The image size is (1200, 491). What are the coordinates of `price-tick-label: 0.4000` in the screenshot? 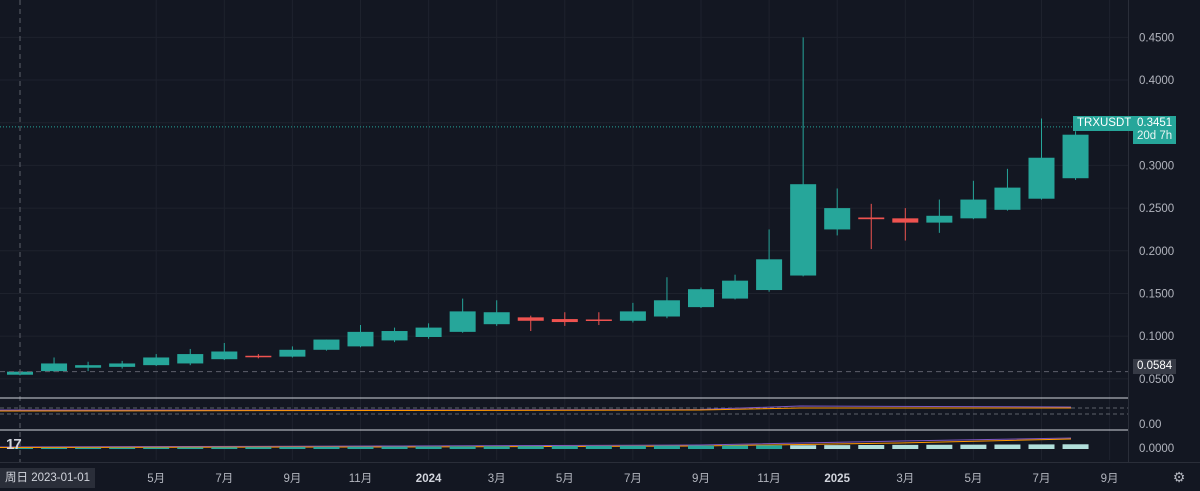 It's located at (1156, 81).